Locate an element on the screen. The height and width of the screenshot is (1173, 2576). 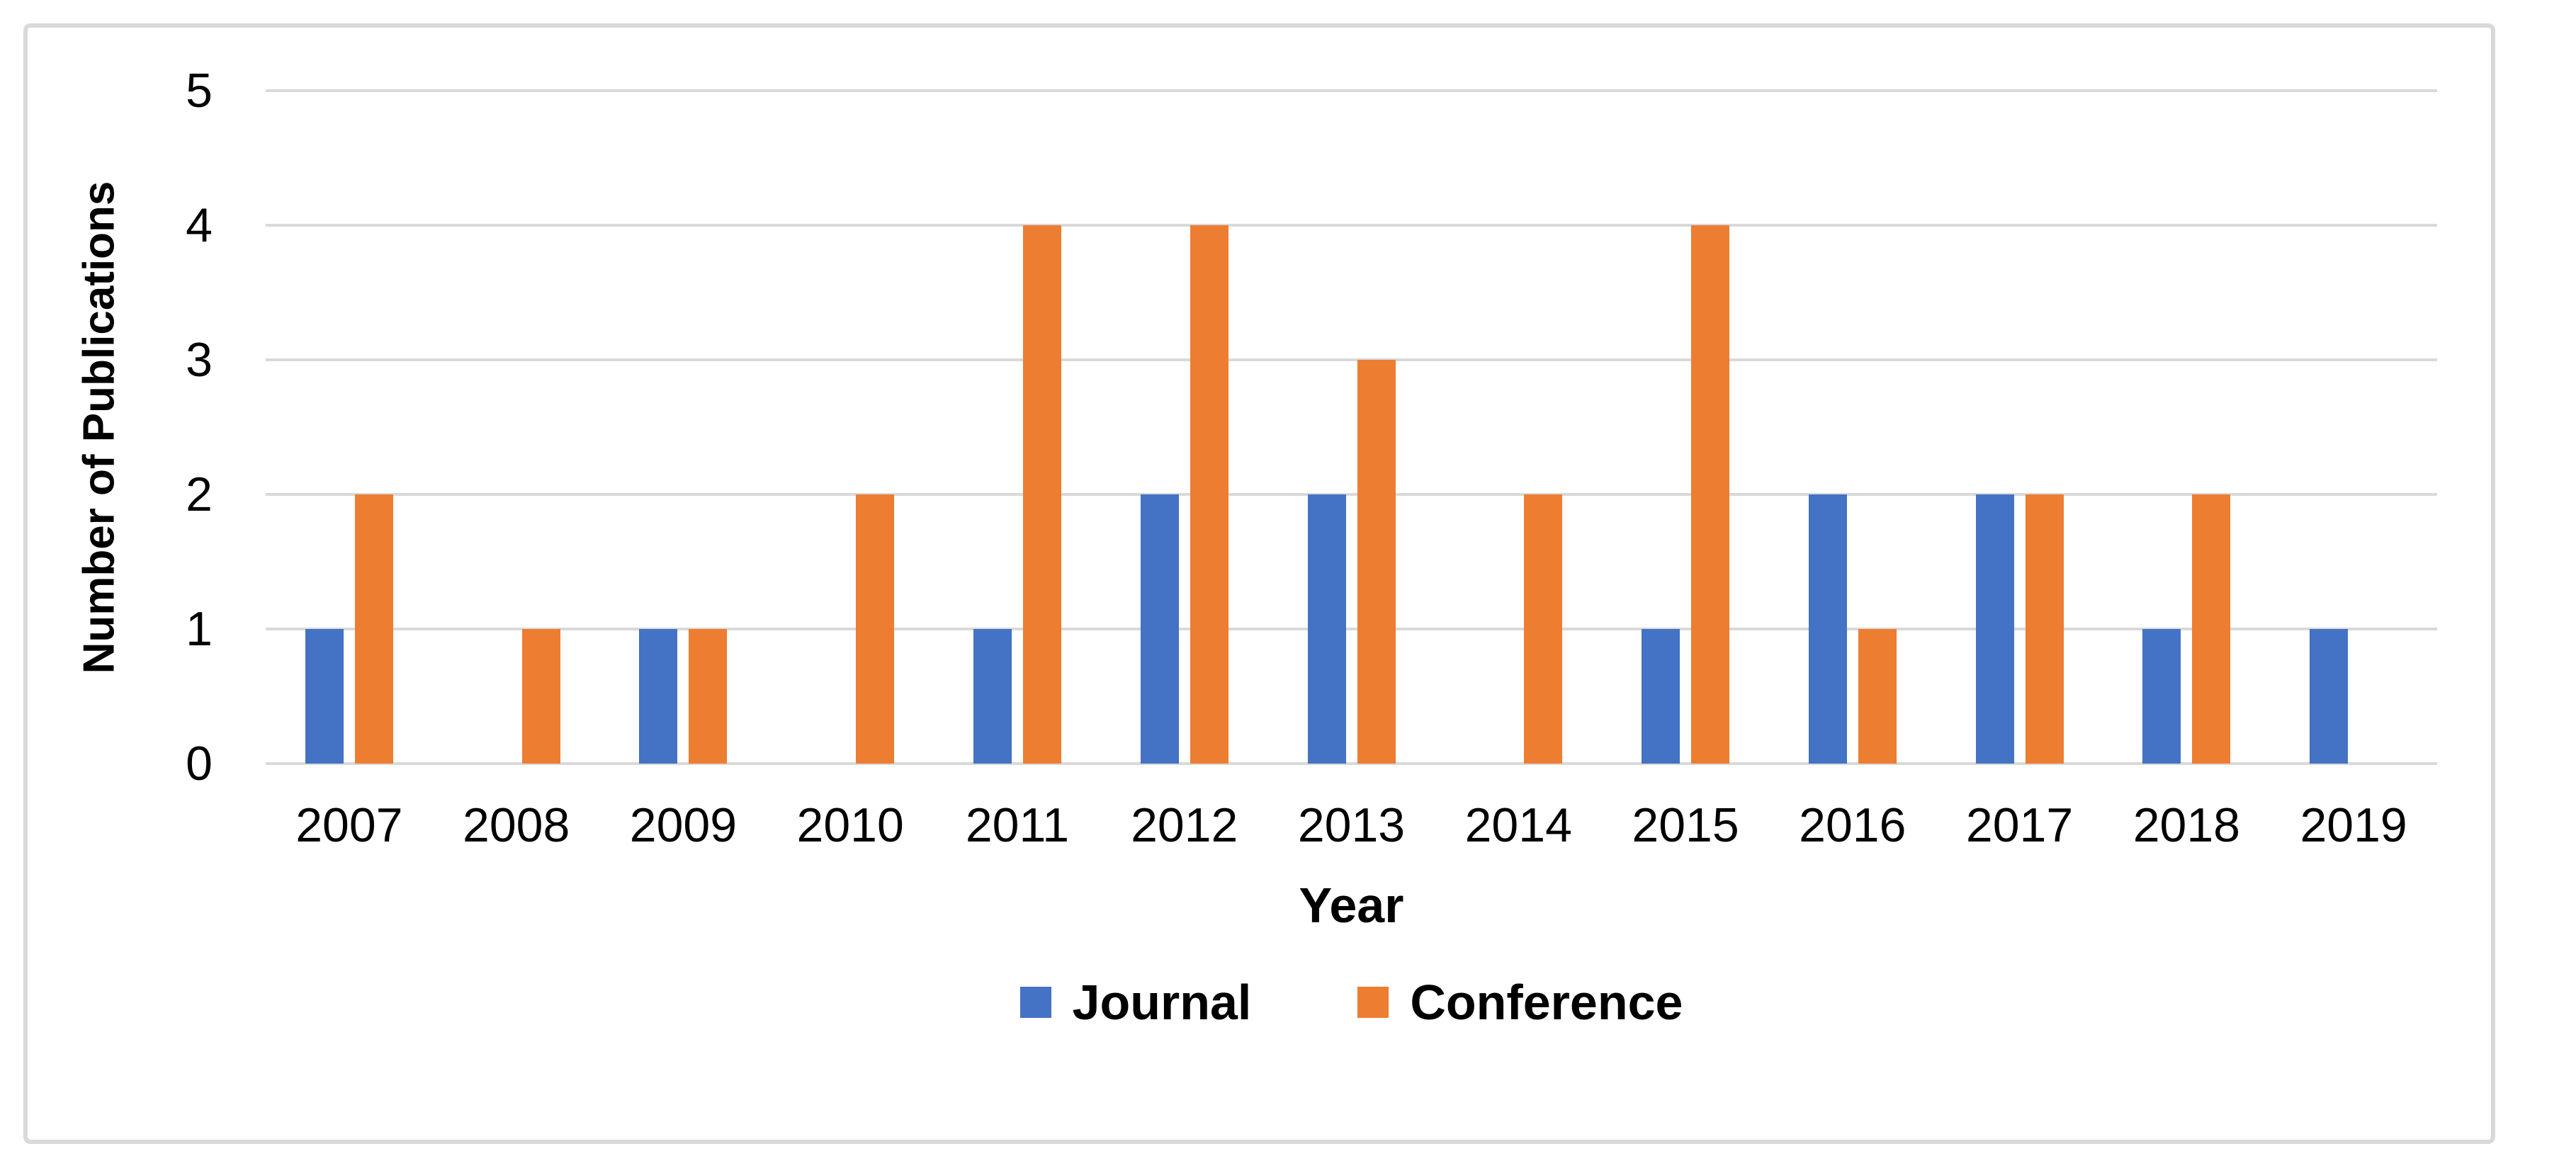
bar-conference-2011 is located at coordinates (1041, 495).